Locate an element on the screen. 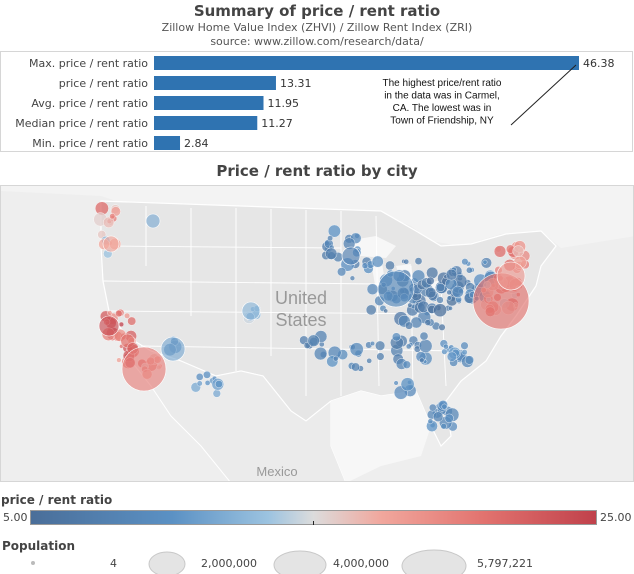  gulf-water is located at coordinates (381, 436).